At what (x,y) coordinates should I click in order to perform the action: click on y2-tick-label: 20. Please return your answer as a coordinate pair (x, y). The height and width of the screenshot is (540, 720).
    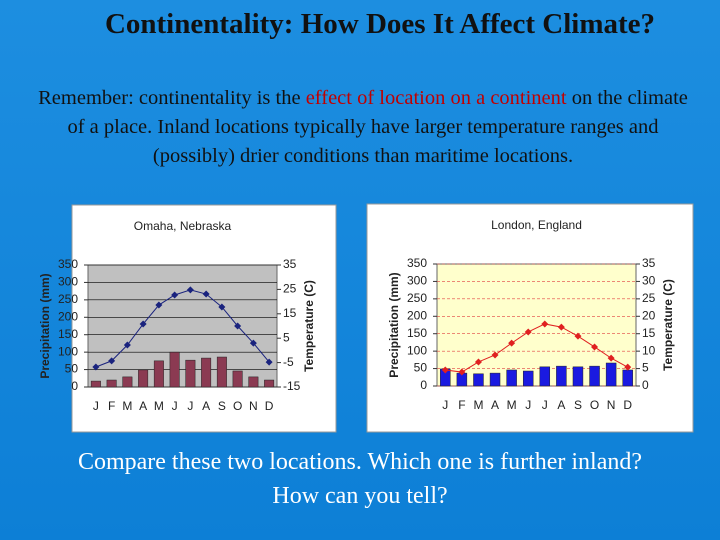
    Looking at the image, I should click on (649, 315).